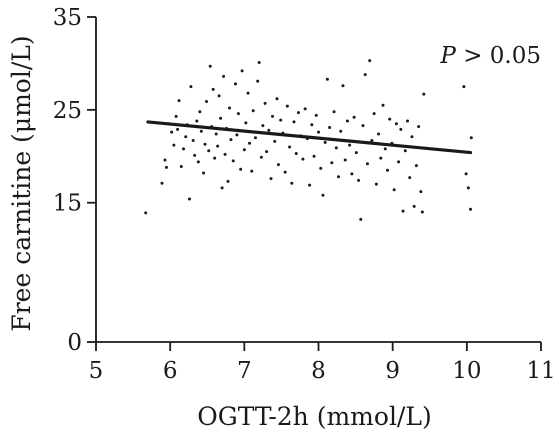 The width and height of the screenshot is (559, 441). I want to click on p-comparison: > 0.05, so click(498, 56).